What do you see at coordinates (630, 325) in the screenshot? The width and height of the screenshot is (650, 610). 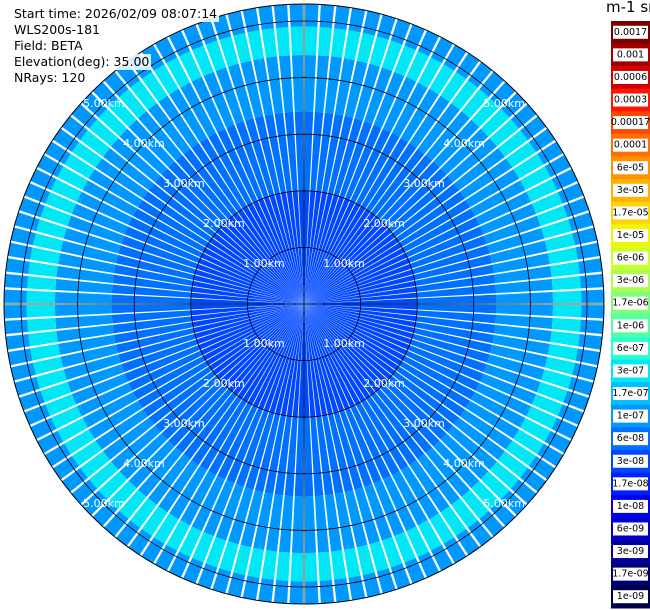 I see `colorbar-tick-label: 1e-06` at bounding box center [630, 325].